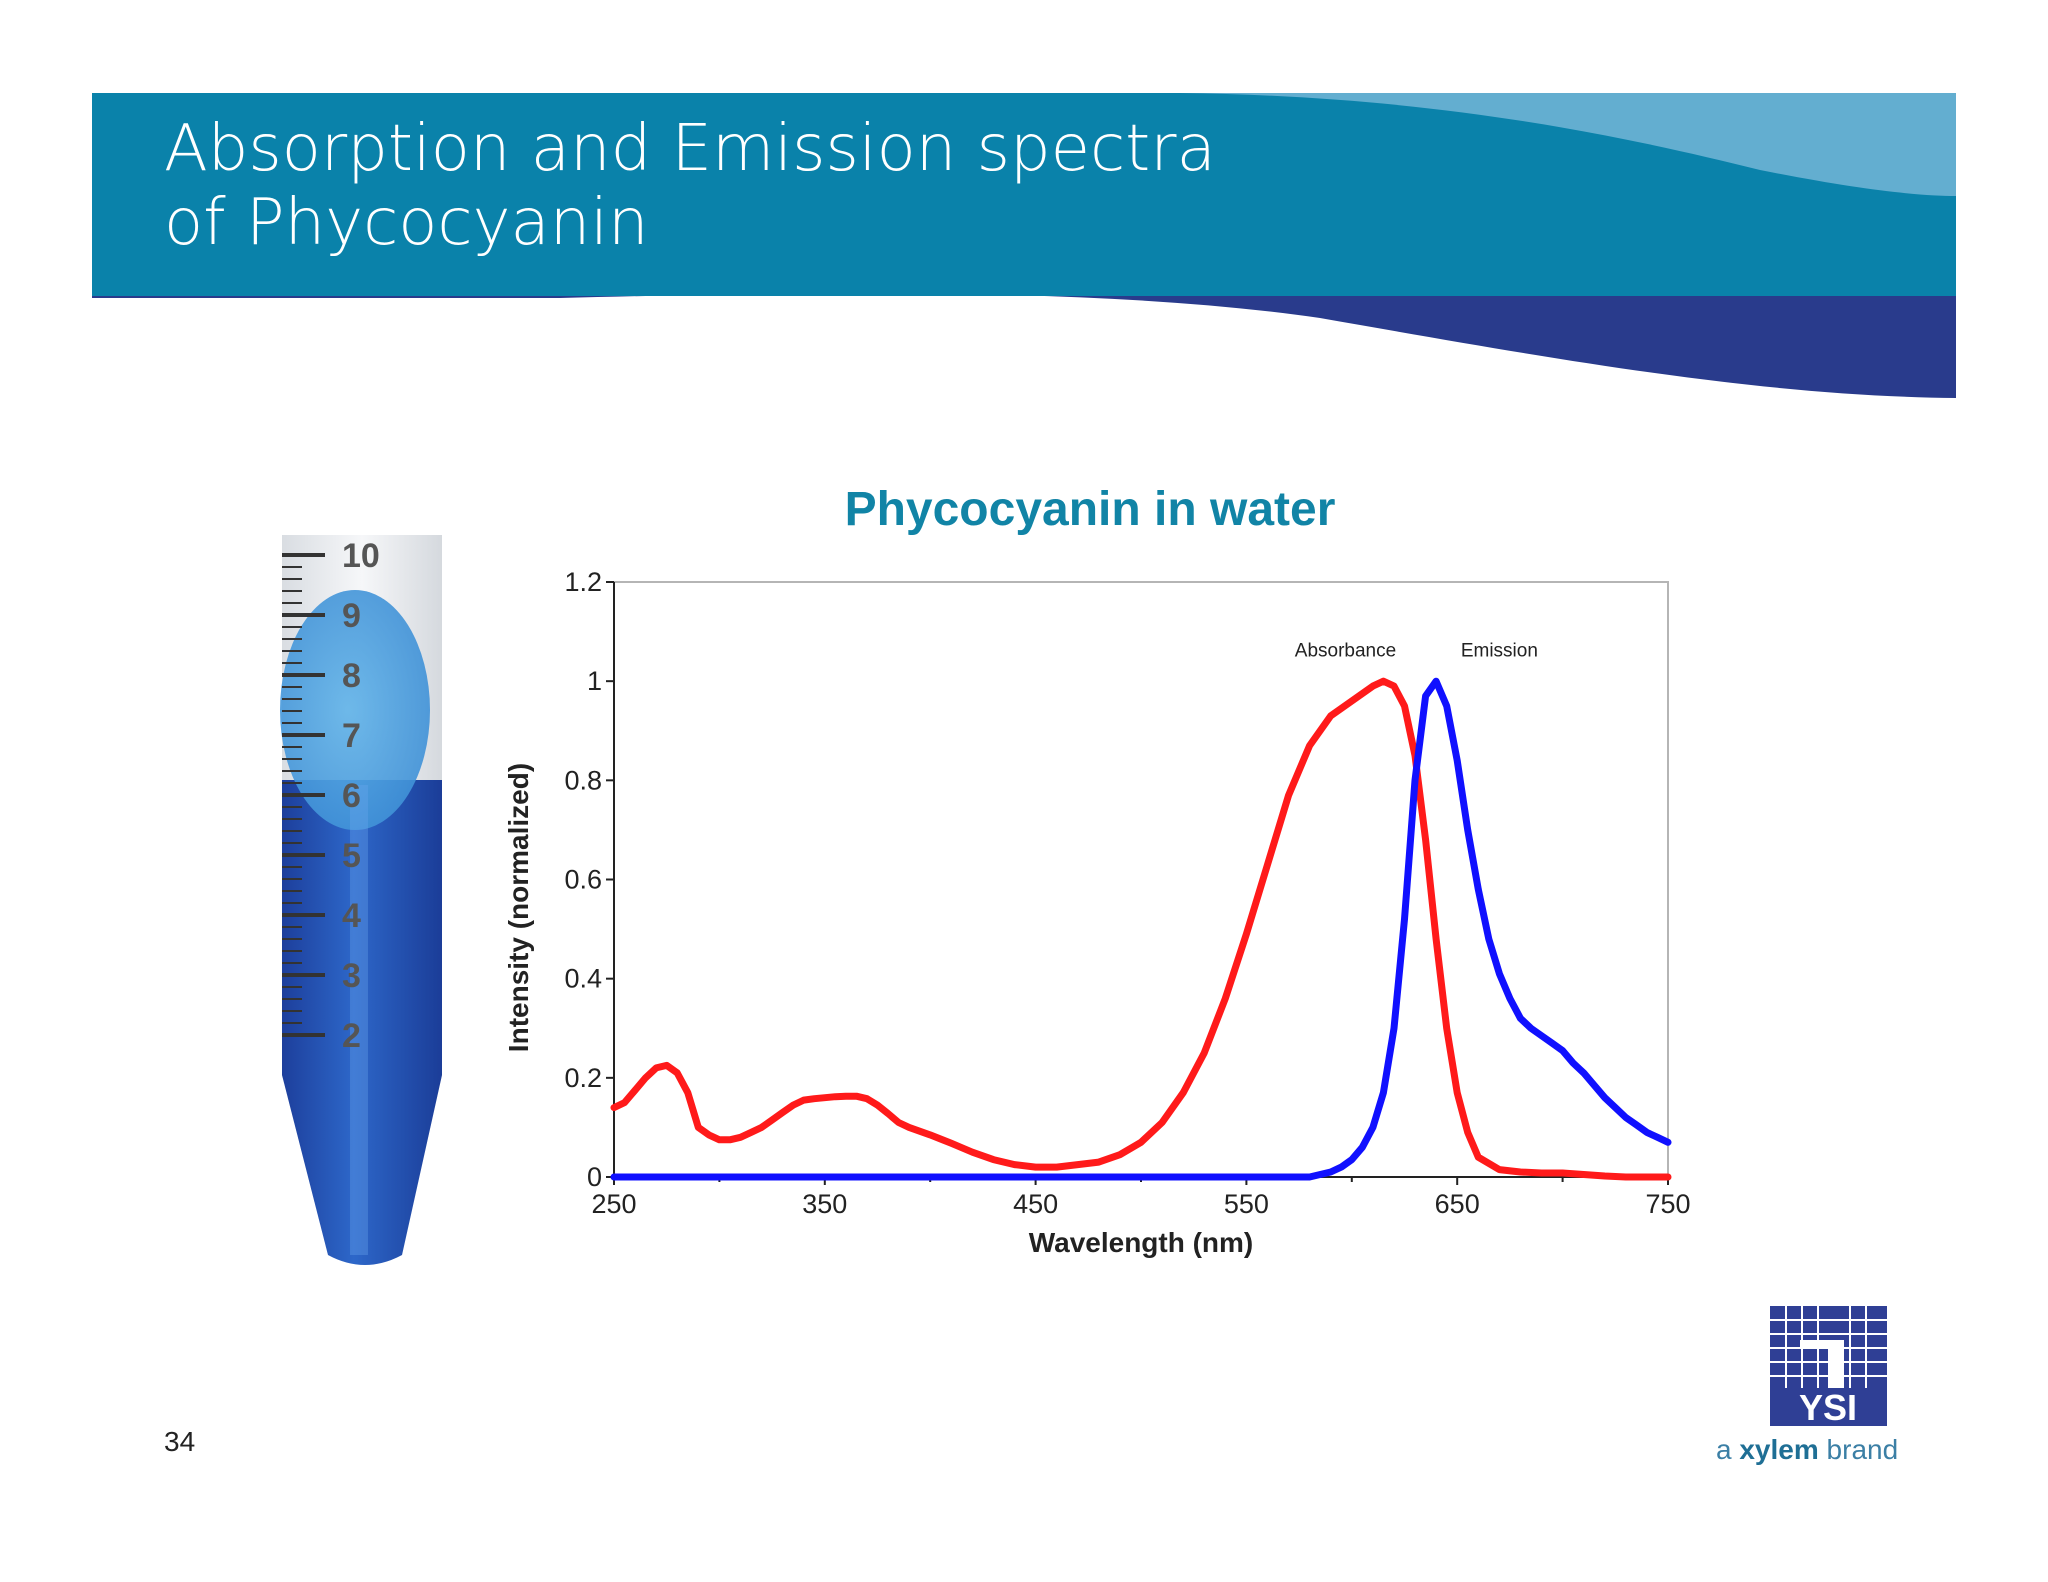 This screenshot has width=2048, height=1582. I want to click on y-tick-label: 0.8, so click(583, 780).